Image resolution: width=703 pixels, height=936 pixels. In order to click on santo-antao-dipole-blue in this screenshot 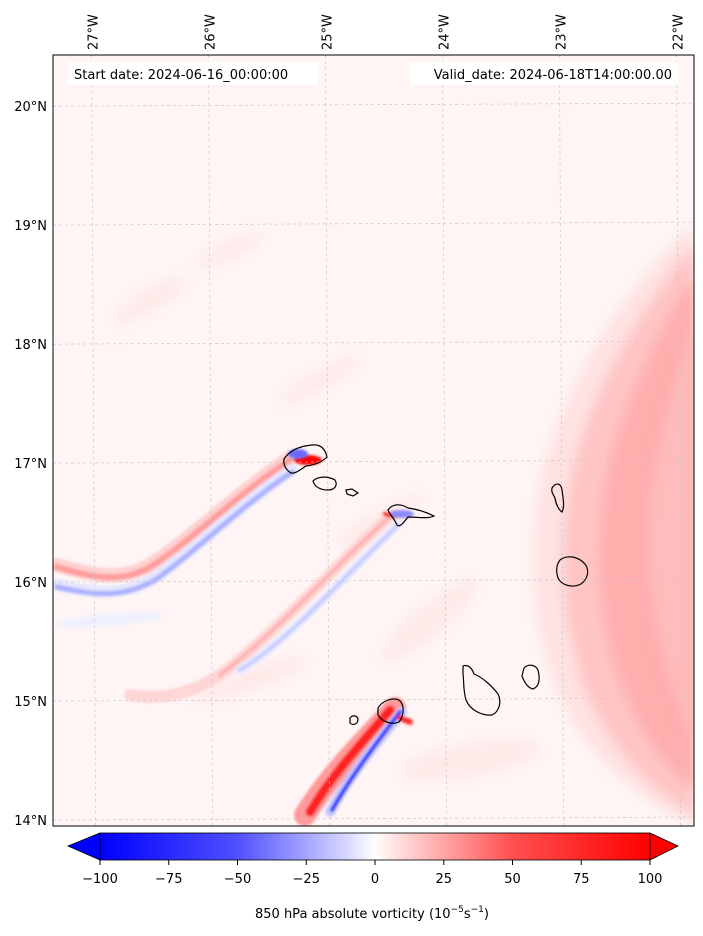, I will do `click(298, 454)`.